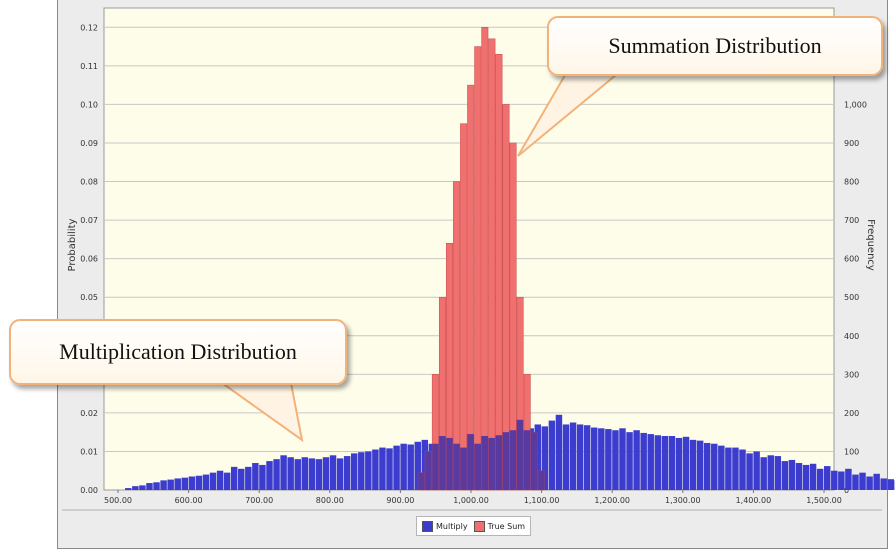 The width and height of the screenshot is (895, 556). Describe the element at coordinates (851, 220) in the screenshot. I see `y-right-tick-label: 700` at that location.